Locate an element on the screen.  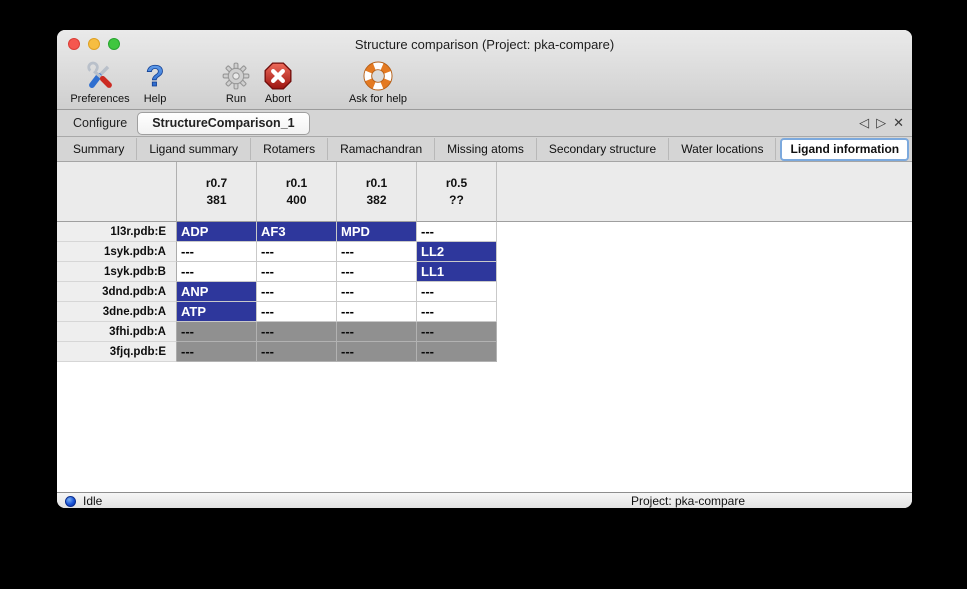
toolbar: Preferences ? Help is located at coordinates (484, 83).